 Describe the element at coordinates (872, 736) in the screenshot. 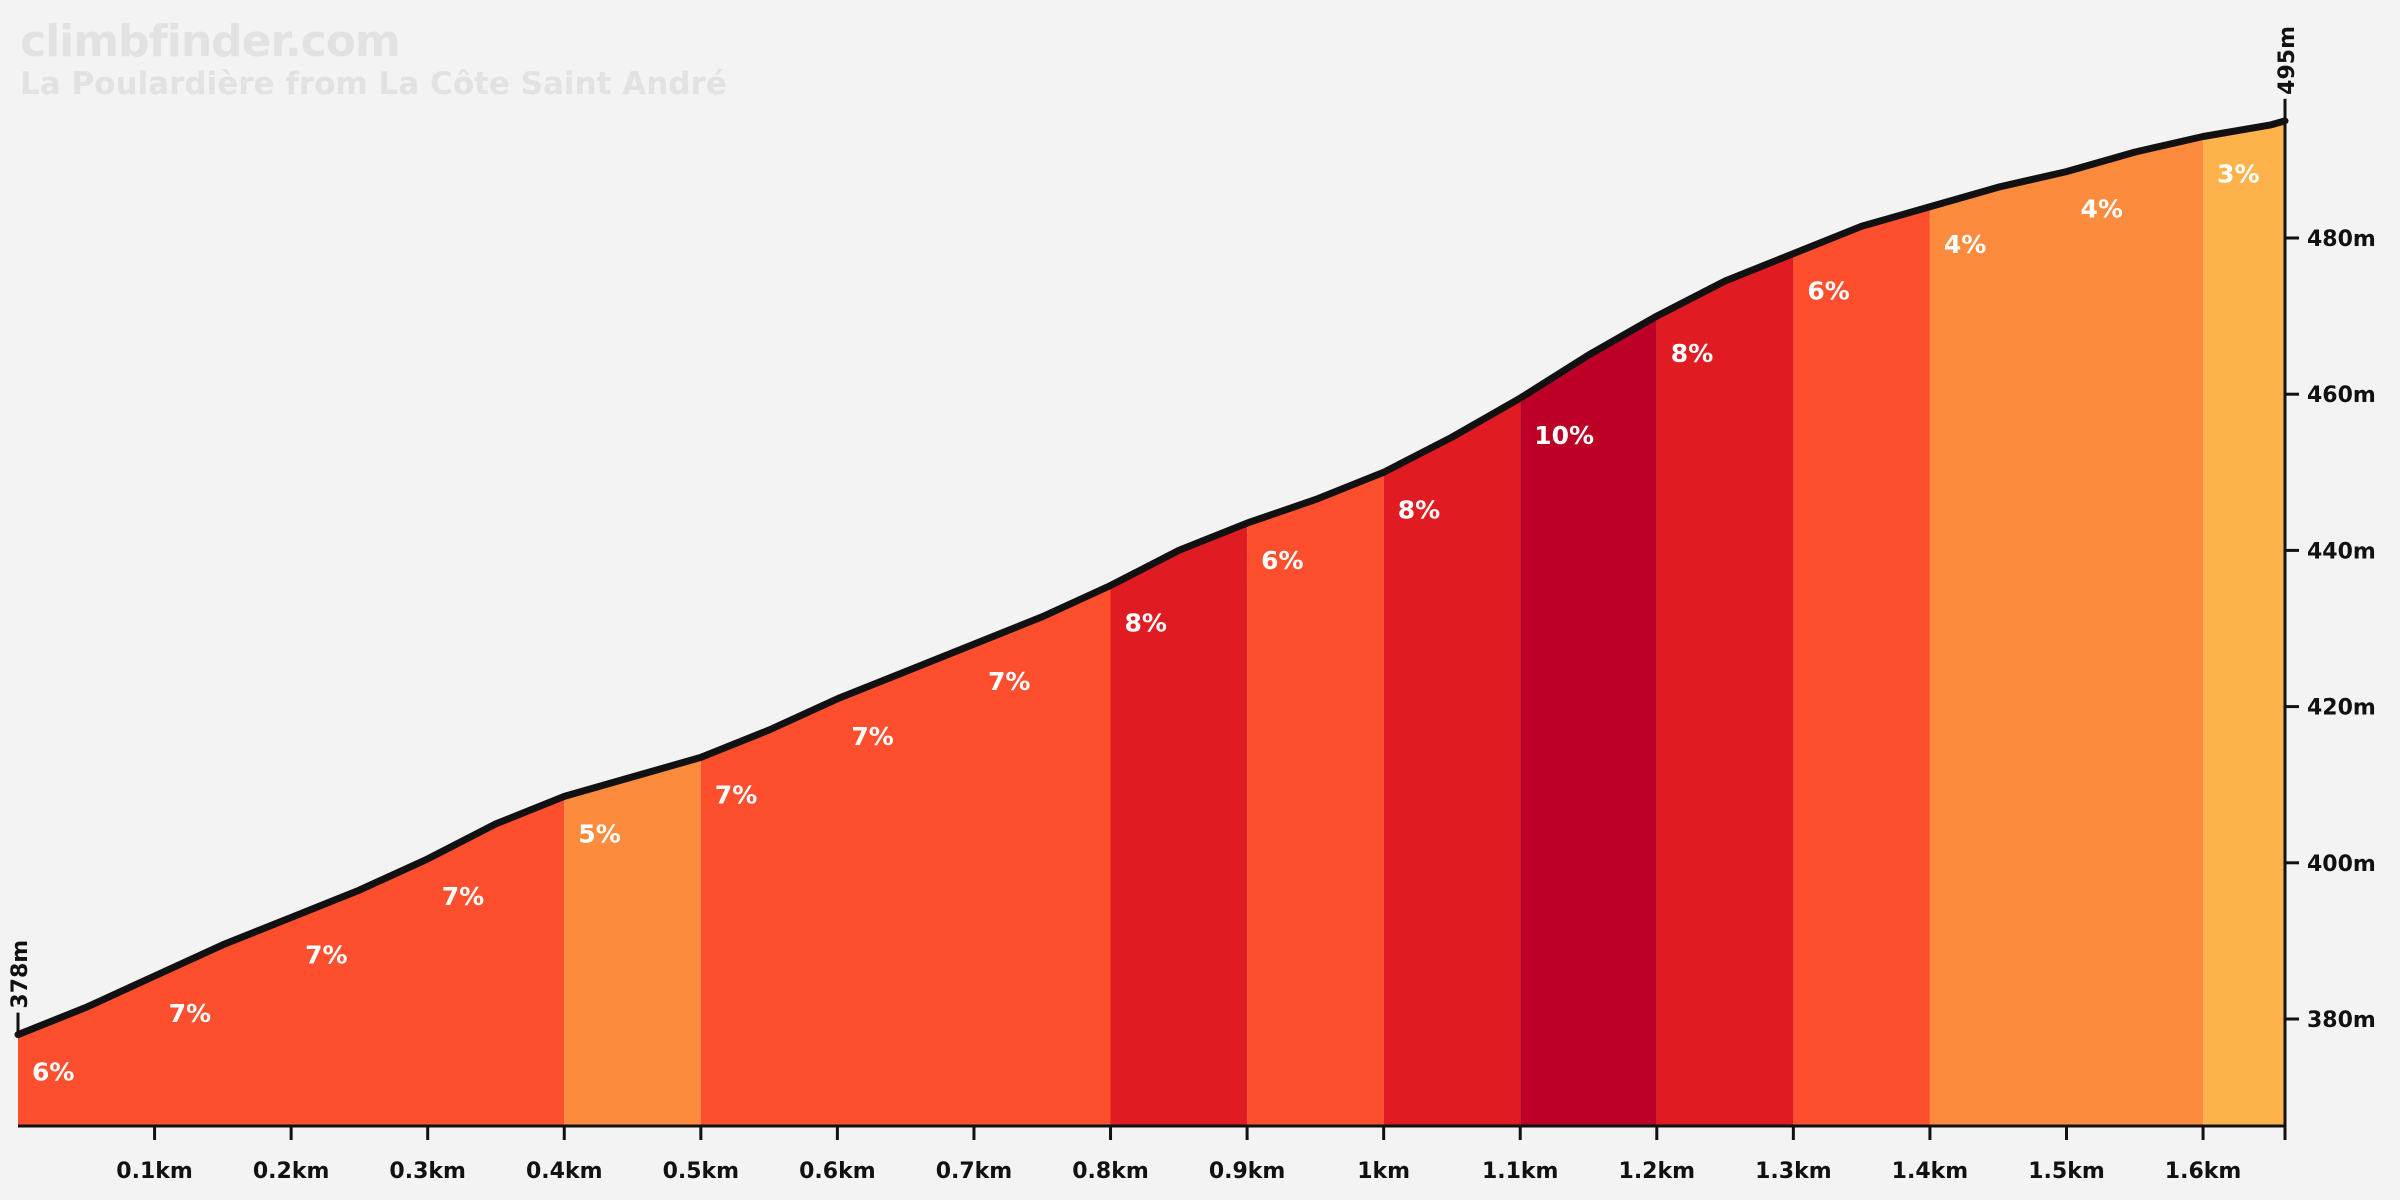

I see `grade-label-7: 7%` at that location.